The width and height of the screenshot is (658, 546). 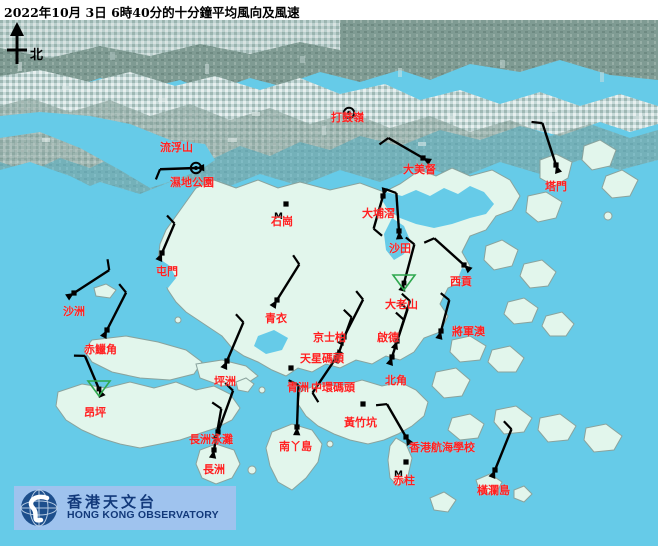 I want to click on station-label: 啟德, so click(x=388, y=337).